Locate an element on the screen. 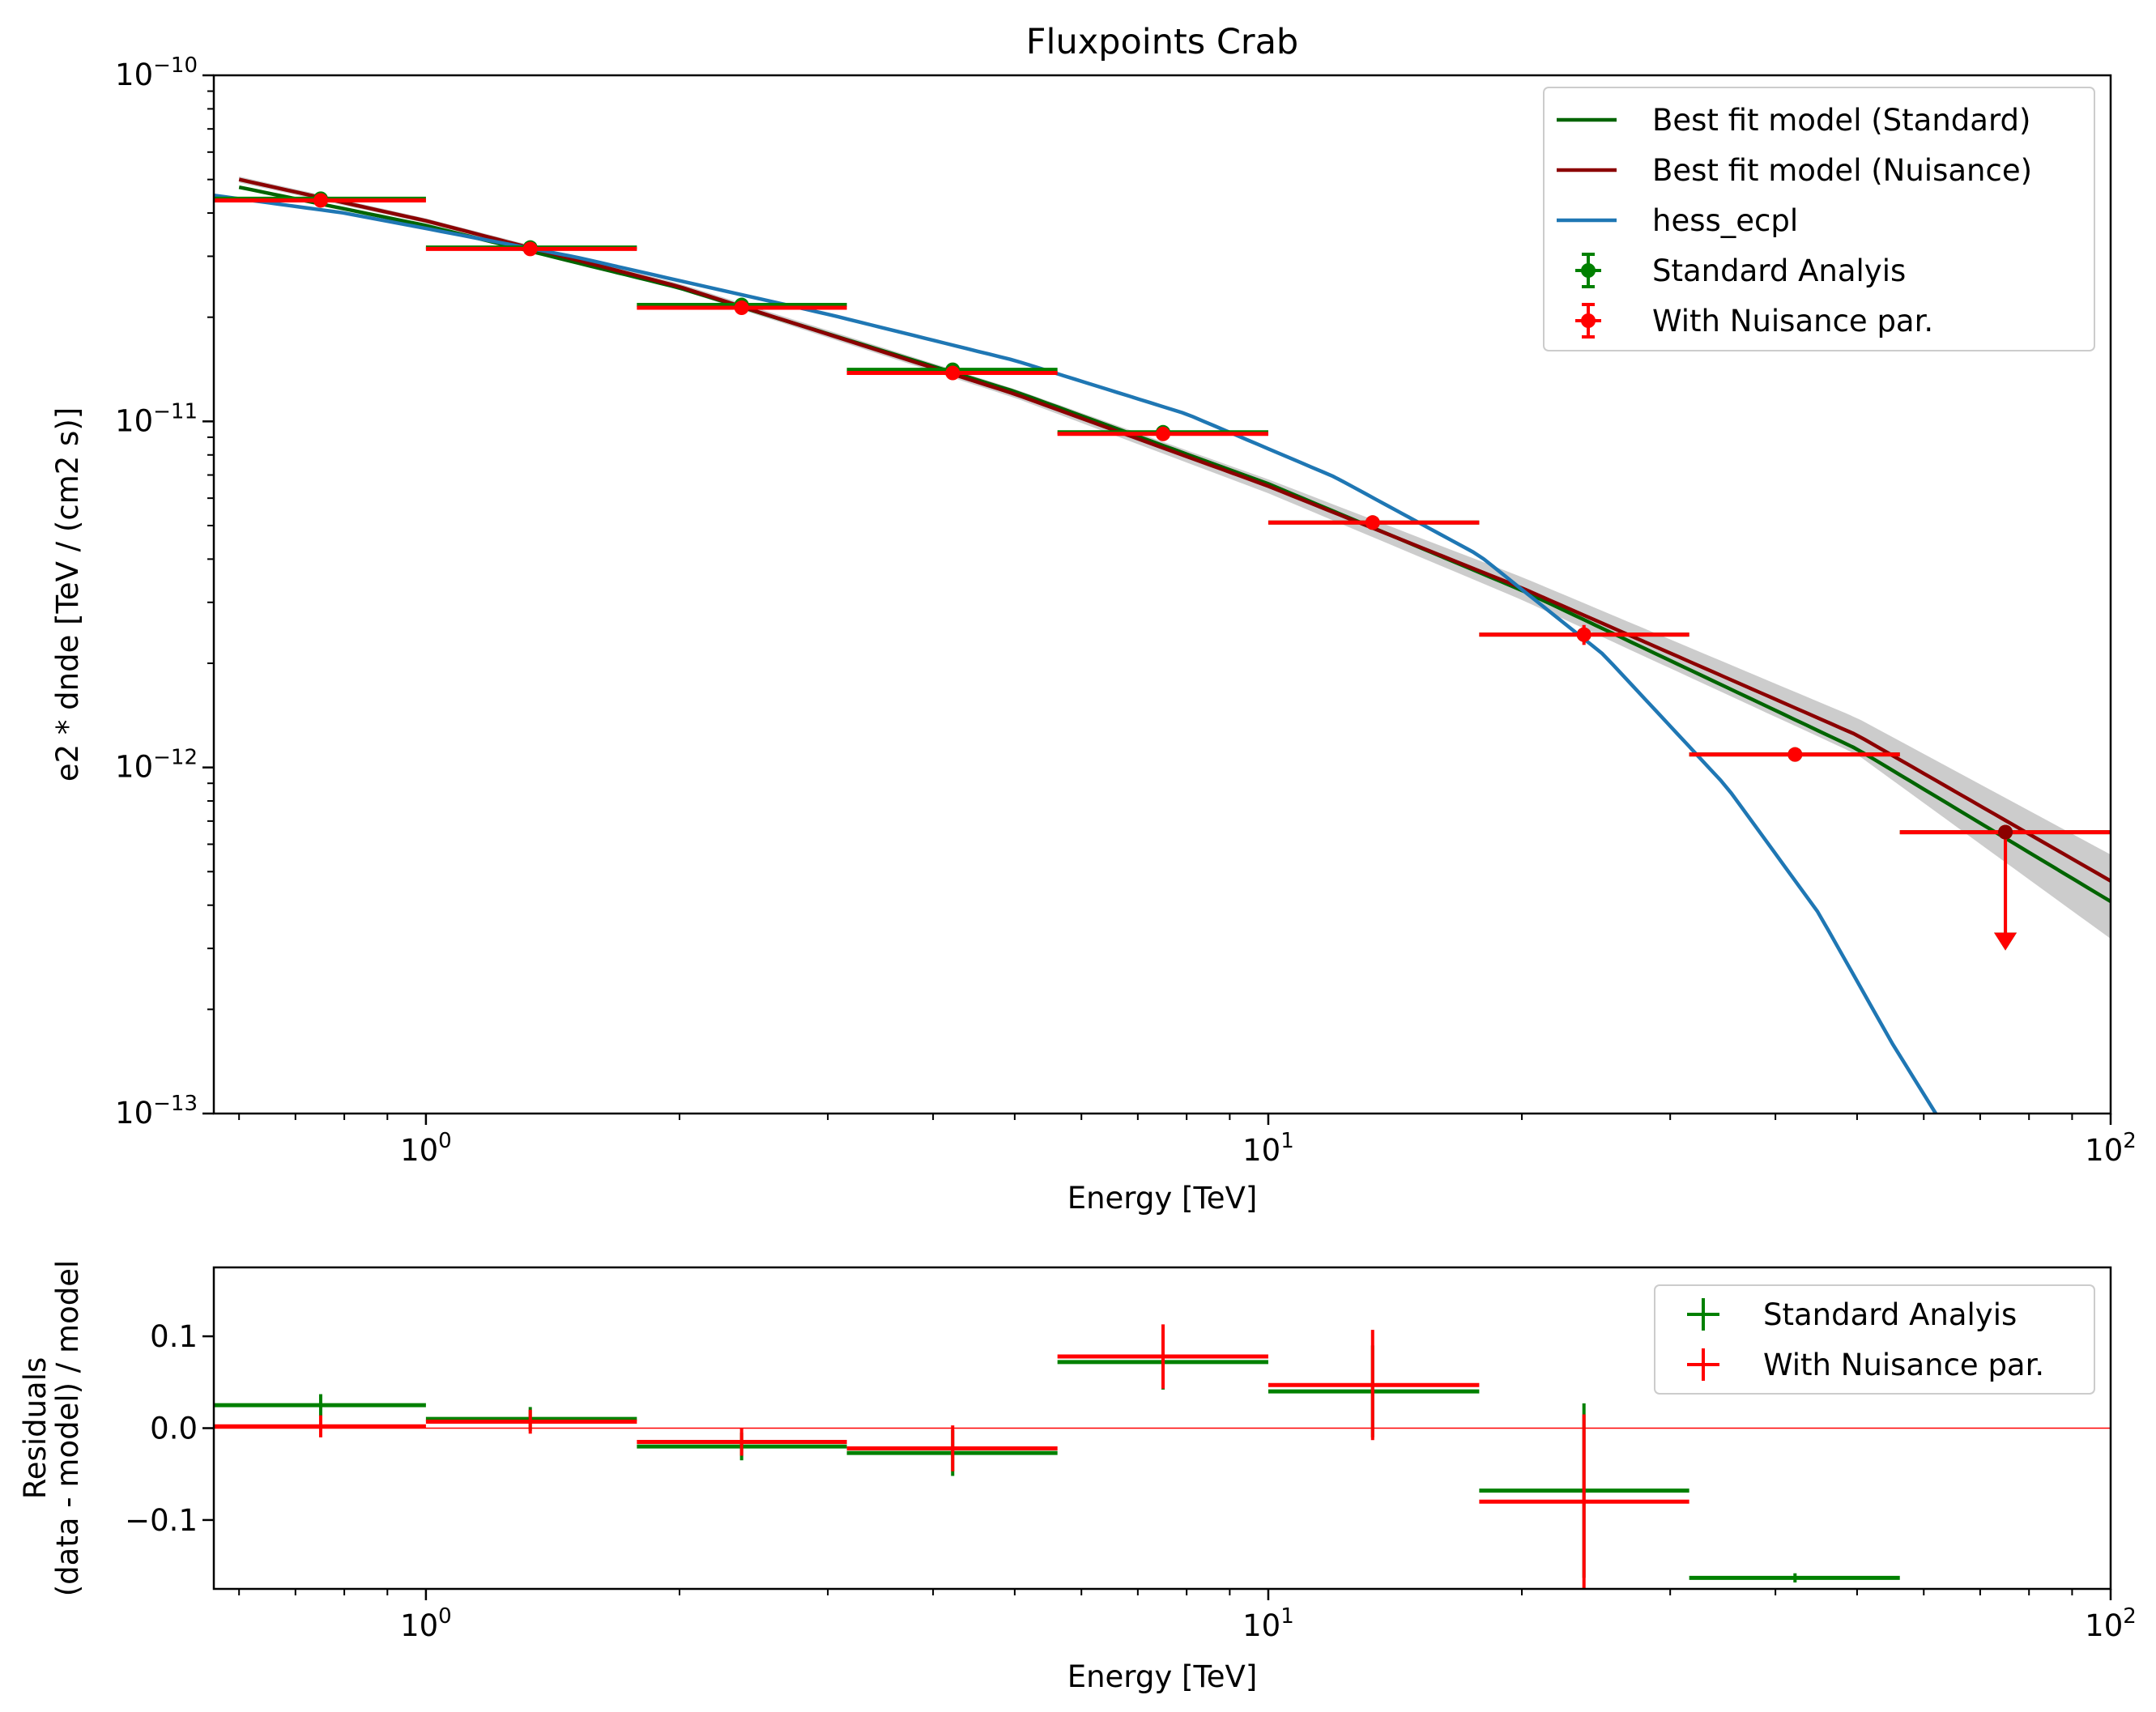 The width and height of the screenshot is (2156, 1712). residual-x-tick-label-2: 10² is located at coordinates (2111, 1623).